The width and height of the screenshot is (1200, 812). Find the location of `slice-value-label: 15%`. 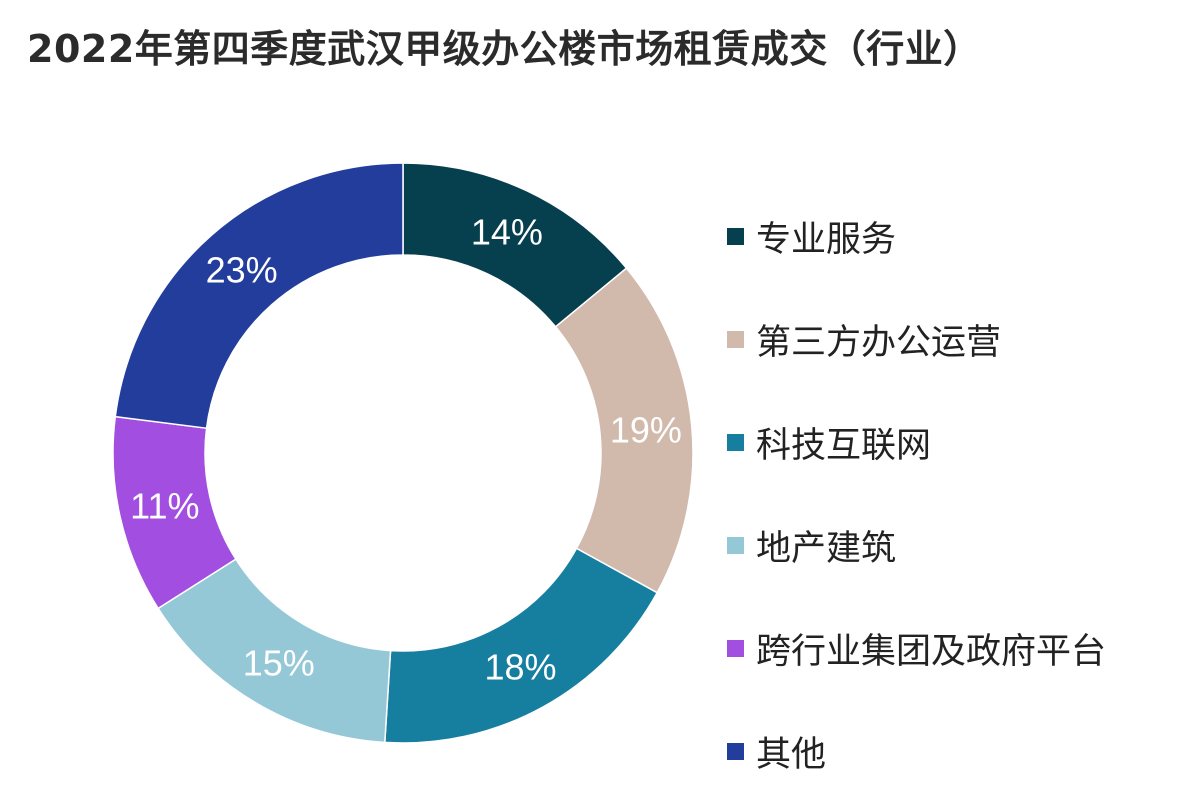

slice-value-label: 15% is located at coordinates (279, 663).